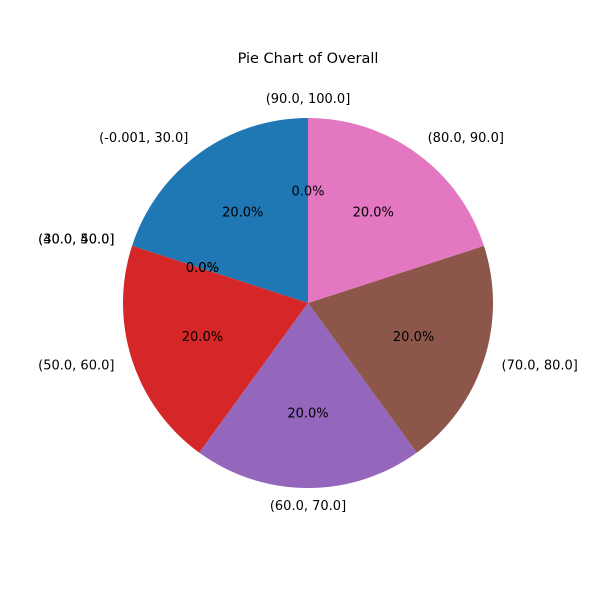 Image resolution: width=600 pixels, height=600 pixels. Describe the element at coordinates (143, 138) in the screenshot. I see `slice-category-label: (-0.001, 30.0]` at that location.